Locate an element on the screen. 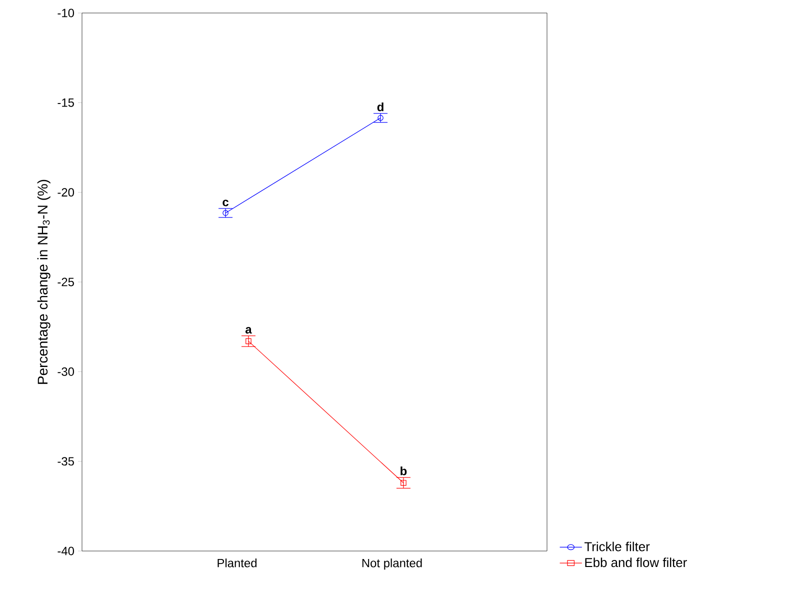 The height and width of the screenshot is (592, 797). y-tick-label: -30 is located at coordinates (66, 371).